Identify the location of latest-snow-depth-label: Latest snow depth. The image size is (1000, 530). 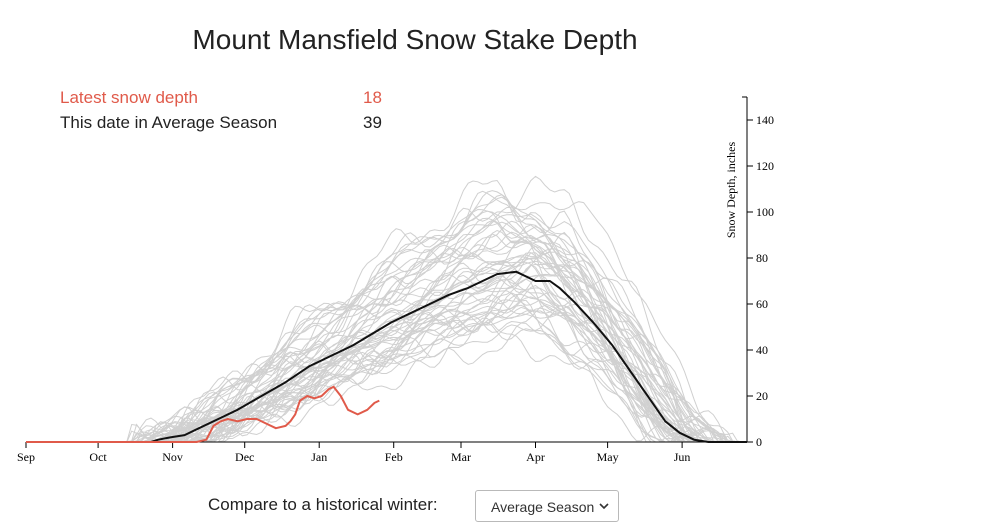
(129, 97).